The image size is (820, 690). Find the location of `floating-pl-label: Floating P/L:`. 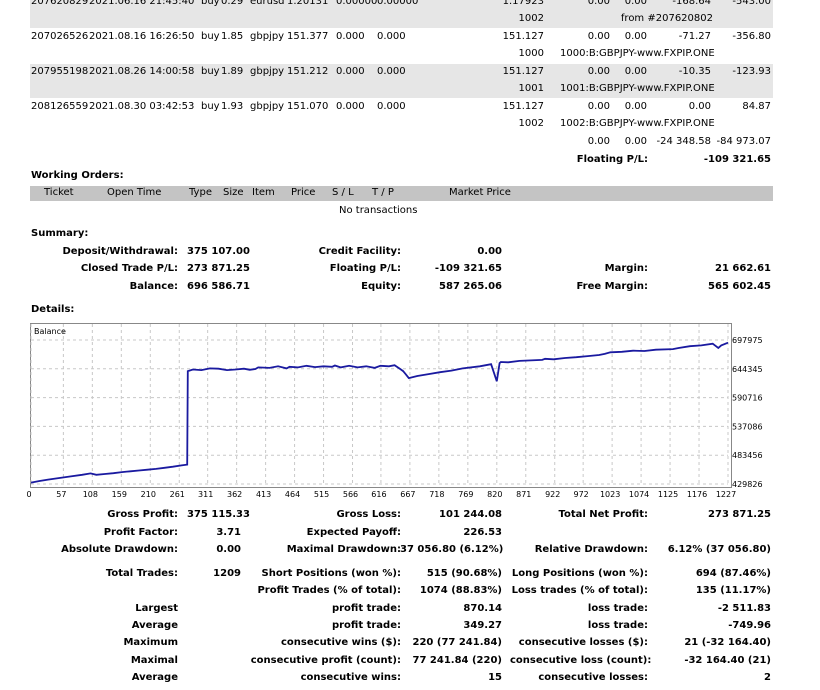

floating-pl-label: Floating P/L: is located at coordinates (612, 159).